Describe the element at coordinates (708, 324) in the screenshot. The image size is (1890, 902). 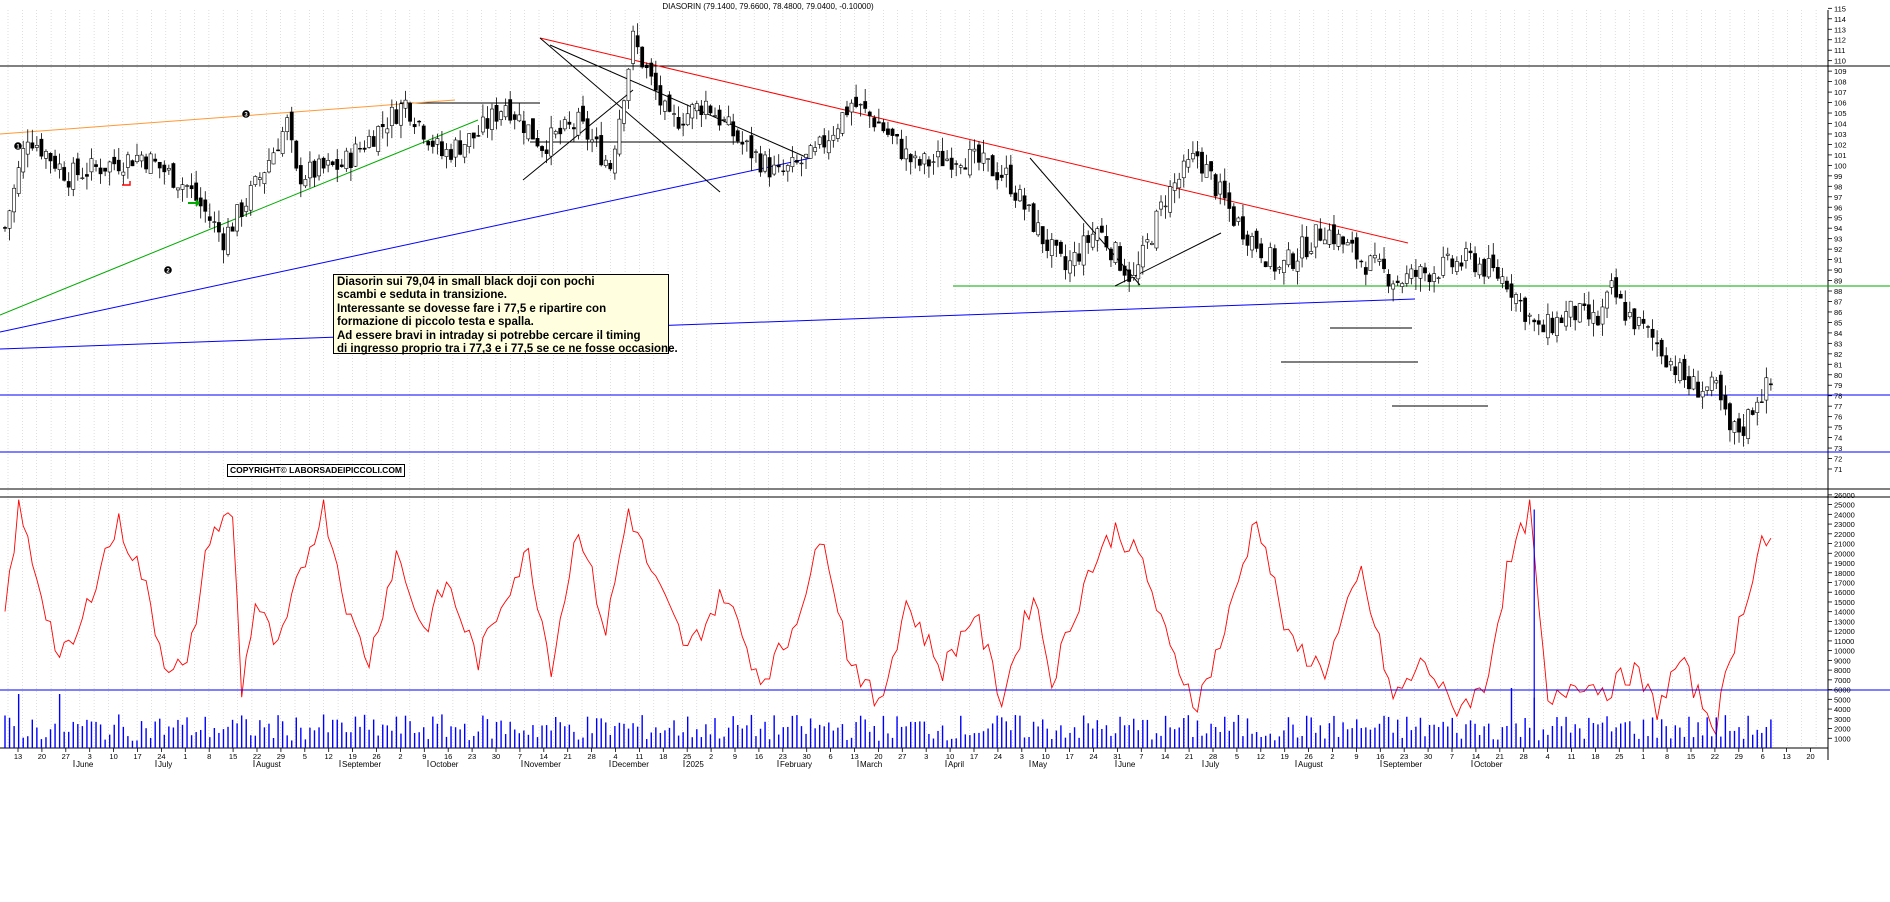
I see `long-support` at that location.